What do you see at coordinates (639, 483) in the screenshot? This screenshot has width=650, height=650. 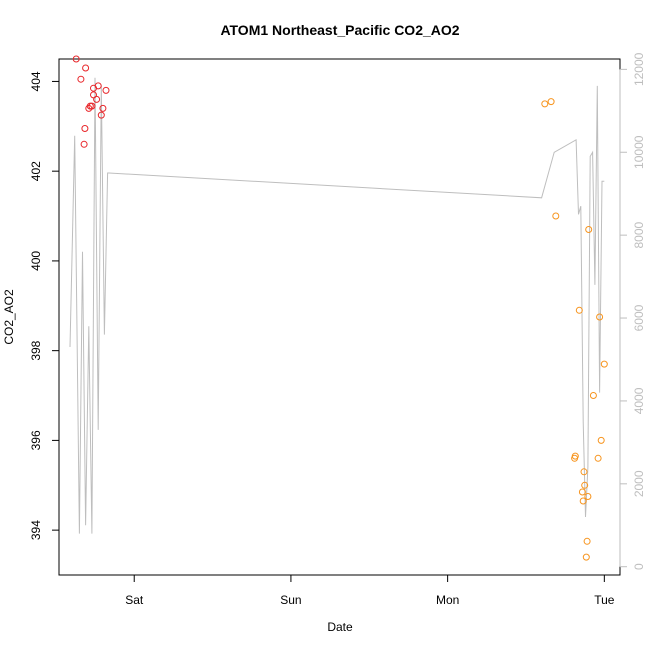 I see `y2-tick-label: 2000` at bounding box center [639, 483].